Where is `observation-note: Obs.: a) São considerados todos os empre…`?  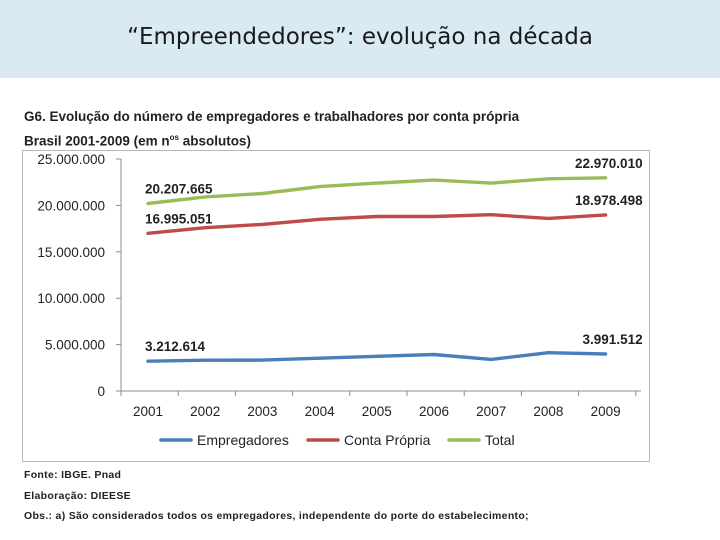
observation-note: Obs.: a) São considerados todos os empre… is located at coordinates (276, 516).